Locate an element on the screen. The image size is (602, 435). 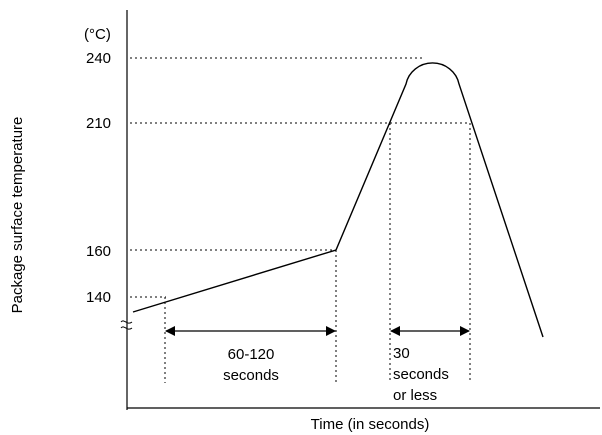
y-axis-label: Package surface temperature is located at coordinates (17, 215).